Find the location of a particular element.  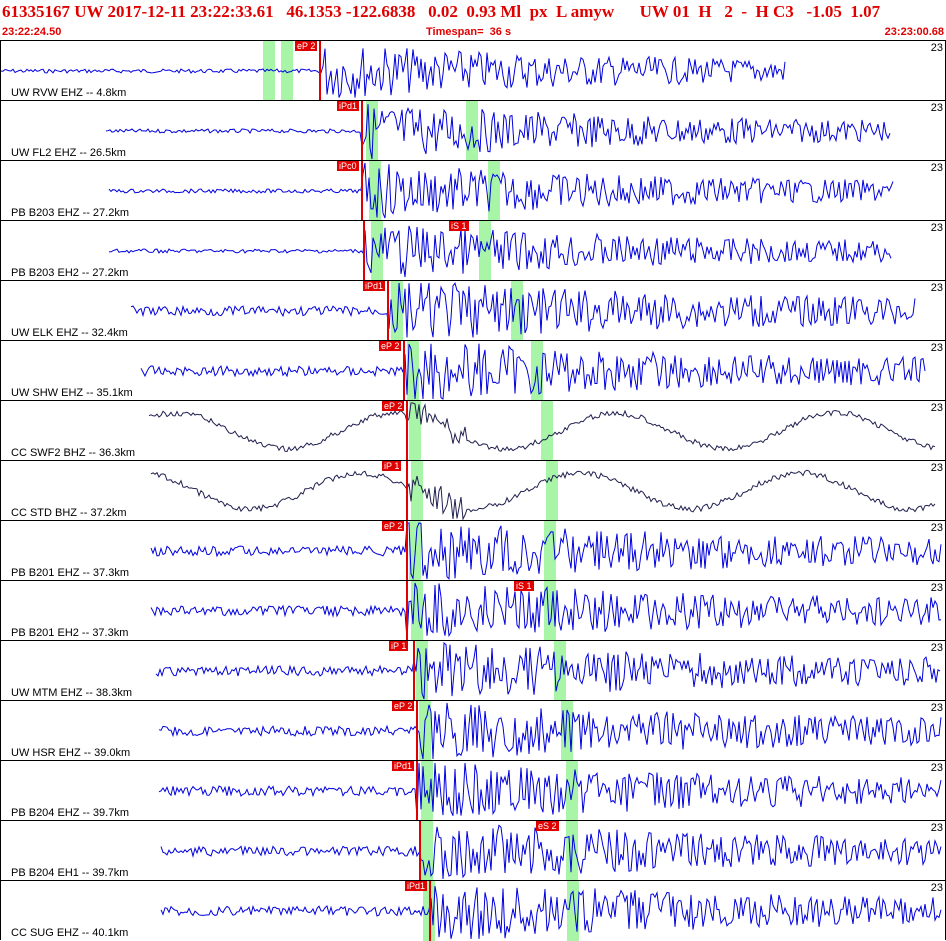

trace-track: iS 1 PB B201 EH2 -- 37.3km 23 is located at coordinates (473, 610).